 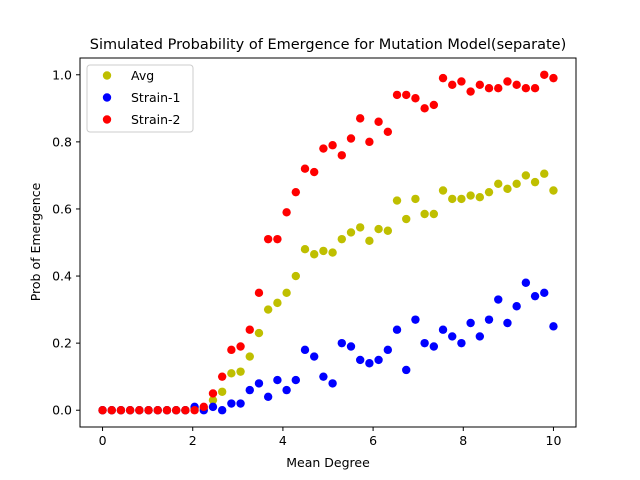 What do you see at coordinates (193, 440) in the screenshot?
I see `x-tick-label: 2` at bounding box center [193, 440].